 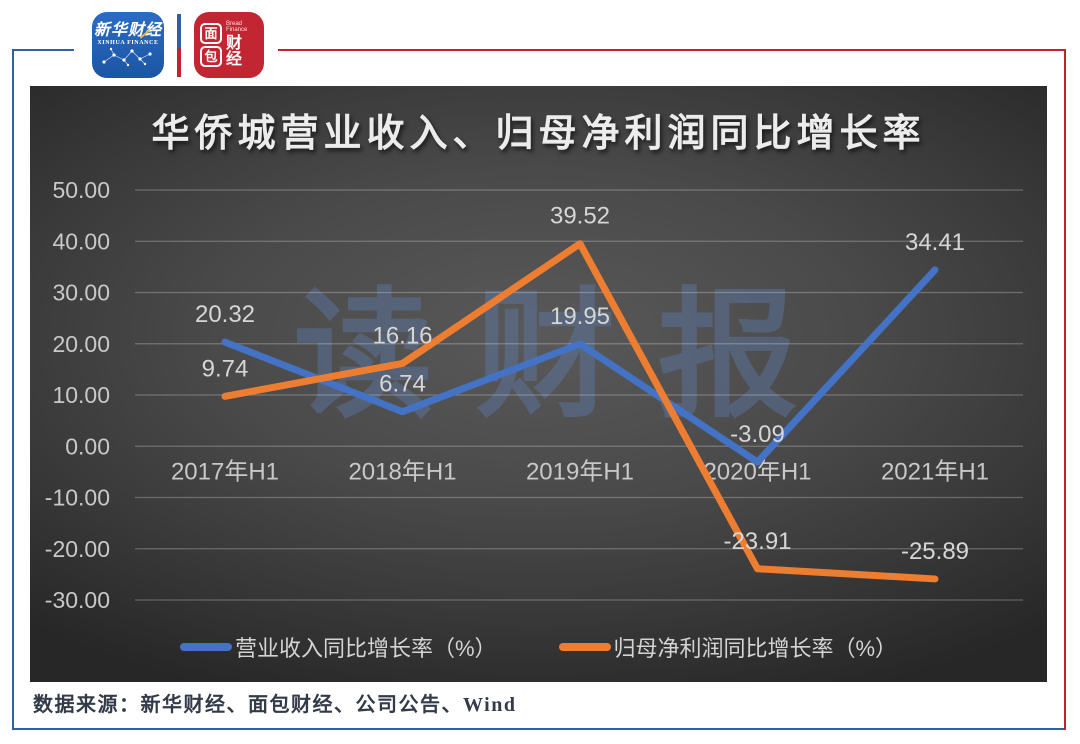 I want to click on frame-bottom-border, so click(x=539, y=729).